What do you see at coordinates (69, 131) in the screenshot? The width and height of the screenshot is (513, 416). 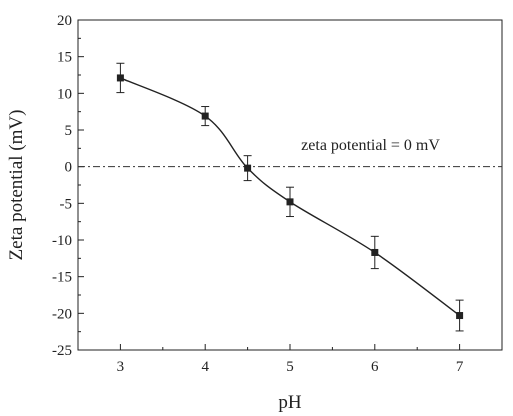 I see `y-tick-label: 5` at bounding box center [69, 131].